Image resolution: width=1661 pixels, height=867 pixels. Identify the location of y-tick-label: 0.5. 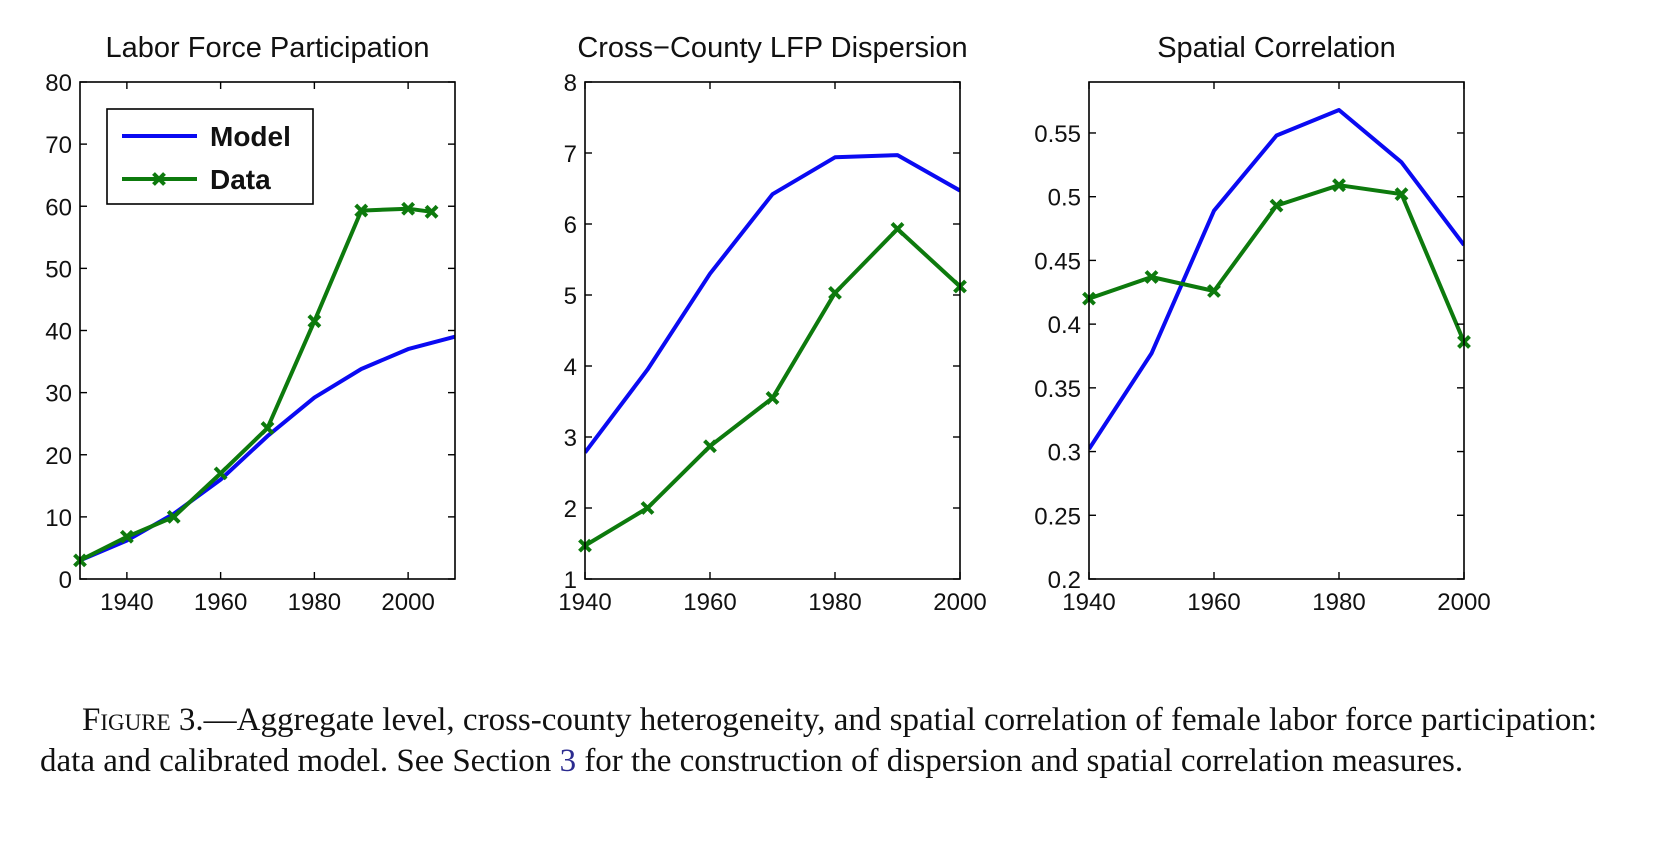
(1064, 198).